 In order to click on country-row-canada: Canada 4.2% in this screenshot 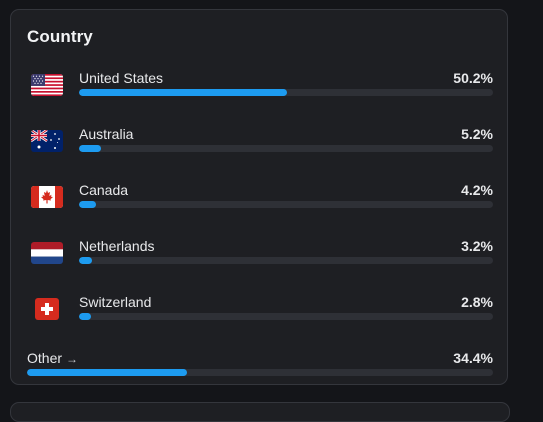, I will do `click(260, 200)`.